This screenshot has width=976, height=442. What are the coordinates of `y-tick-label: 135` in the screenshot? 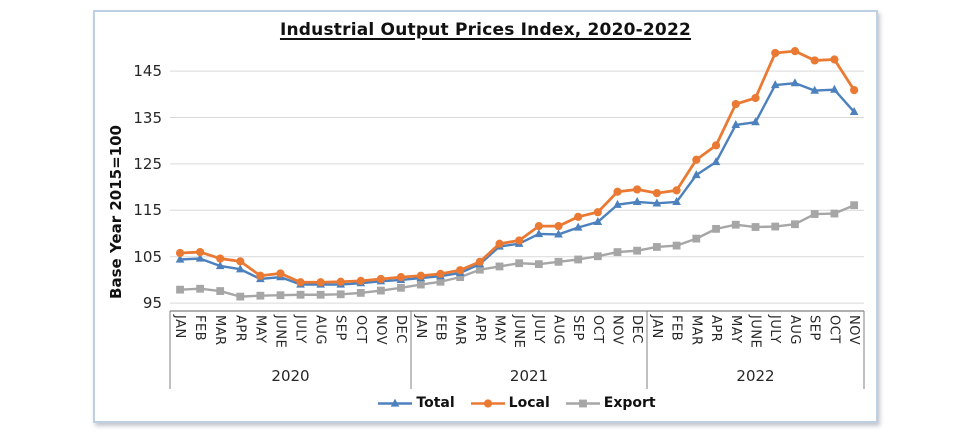 It's located at (147, 117).